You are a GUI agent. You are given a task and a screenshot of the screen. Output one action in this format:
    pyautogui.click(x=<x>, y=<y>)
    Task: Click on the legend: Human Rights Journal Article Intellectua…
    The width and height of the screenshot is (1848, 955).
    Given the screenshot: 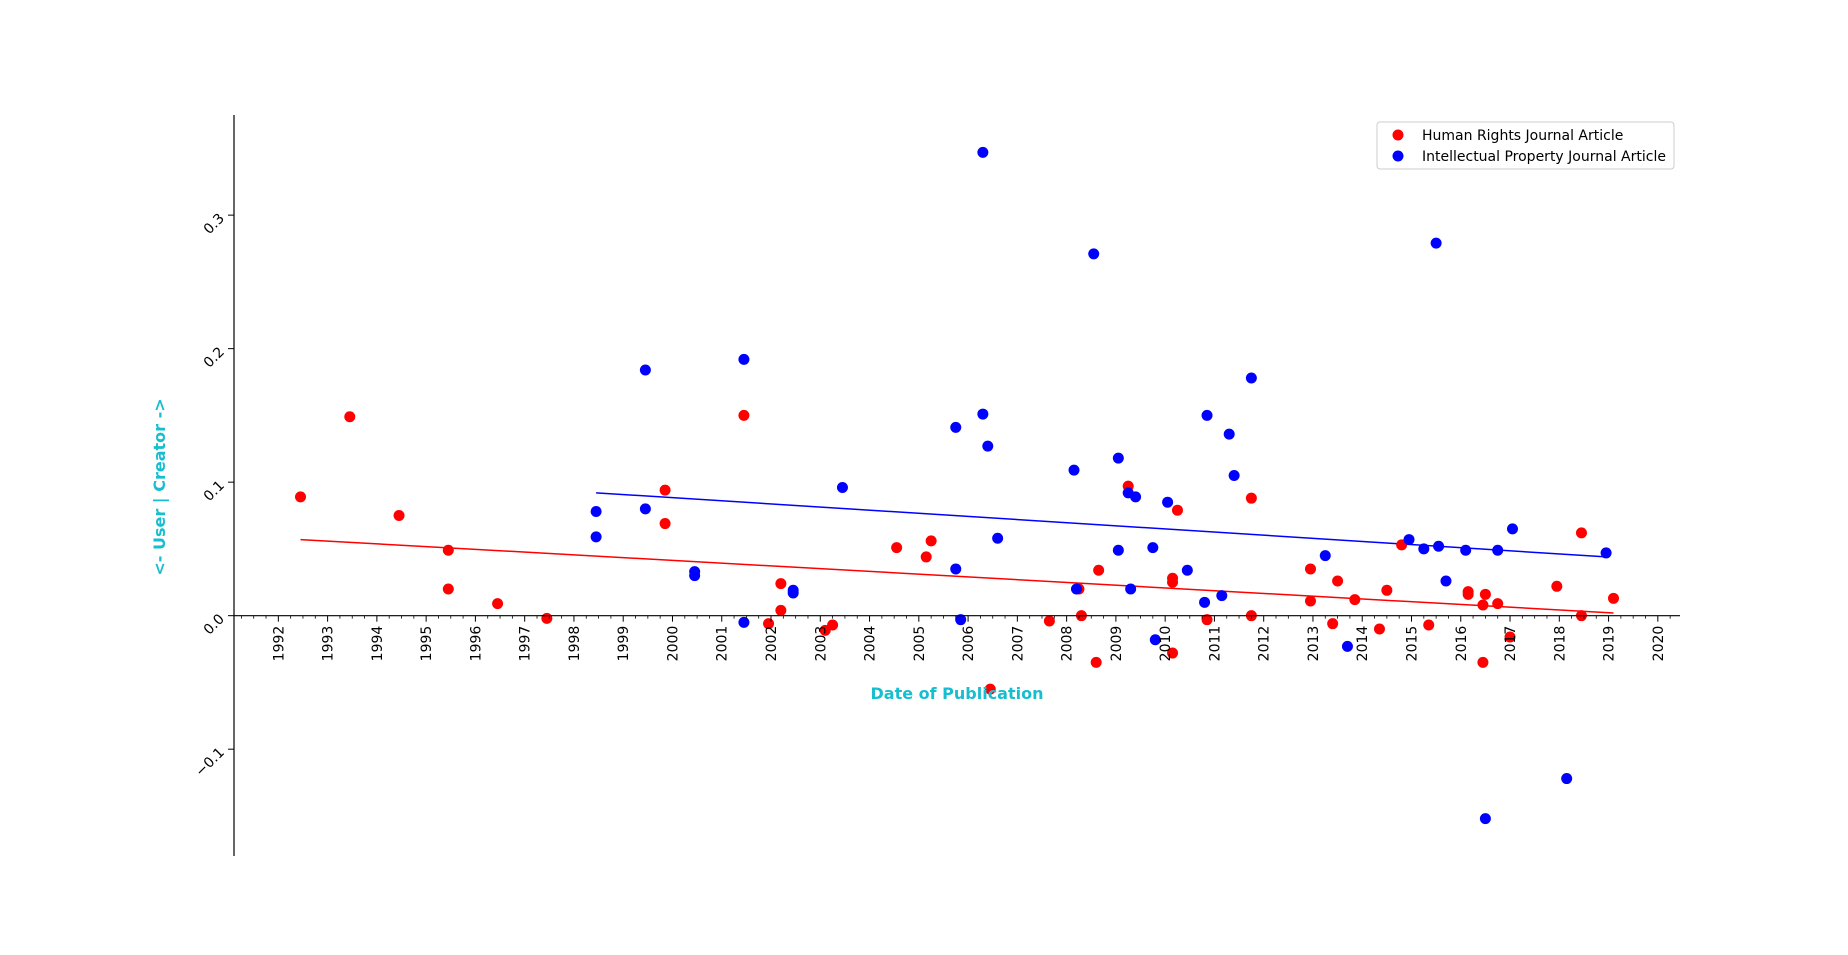 What is the action you would take?
    pyautogui.click(x=1525, y=145)
    